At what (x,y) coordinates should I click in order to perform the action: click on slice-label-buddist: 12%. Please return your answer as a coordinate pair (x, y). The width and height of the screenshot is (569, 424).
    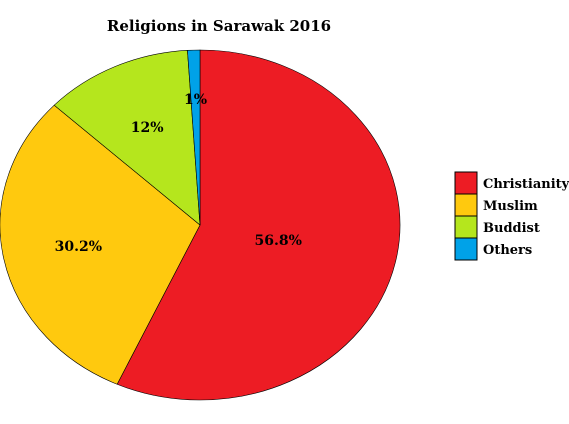
    Looking at the image, I should click on (147, 128).